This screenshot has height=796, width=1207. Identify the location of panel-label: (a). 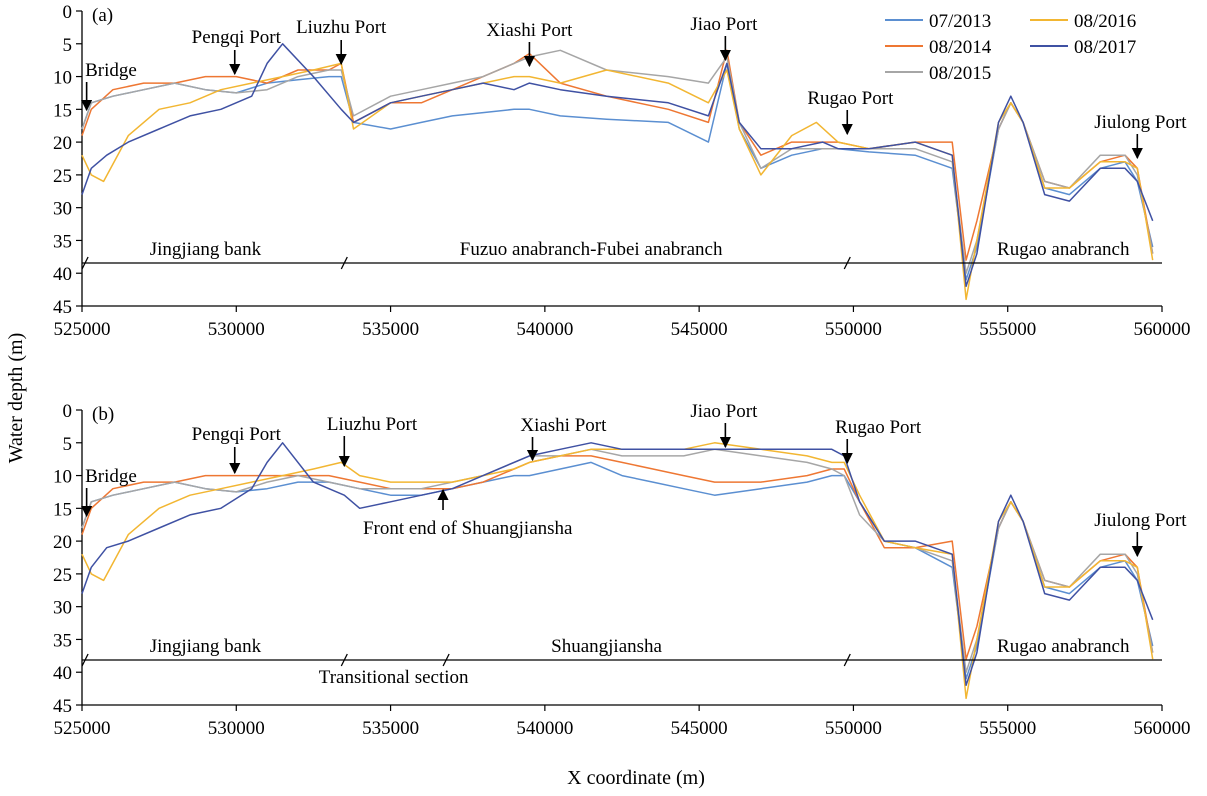
(102, 15).